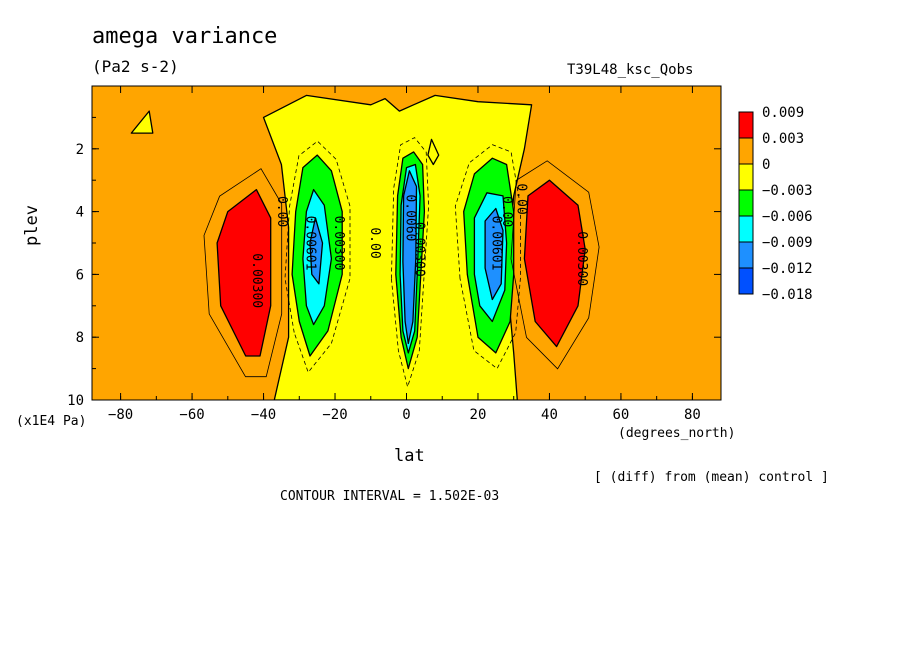 The height and width of the screenshot is (654, 904). I want to click on contour-line-positive-west, so click(243, 273).